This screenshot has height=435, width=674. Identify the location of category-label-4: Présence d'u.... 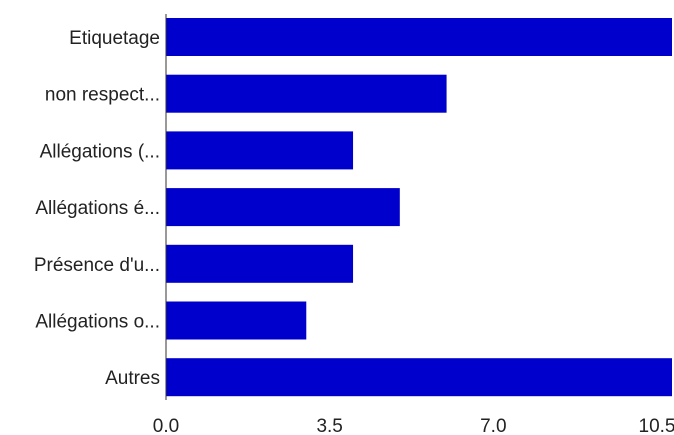
(97, 265).